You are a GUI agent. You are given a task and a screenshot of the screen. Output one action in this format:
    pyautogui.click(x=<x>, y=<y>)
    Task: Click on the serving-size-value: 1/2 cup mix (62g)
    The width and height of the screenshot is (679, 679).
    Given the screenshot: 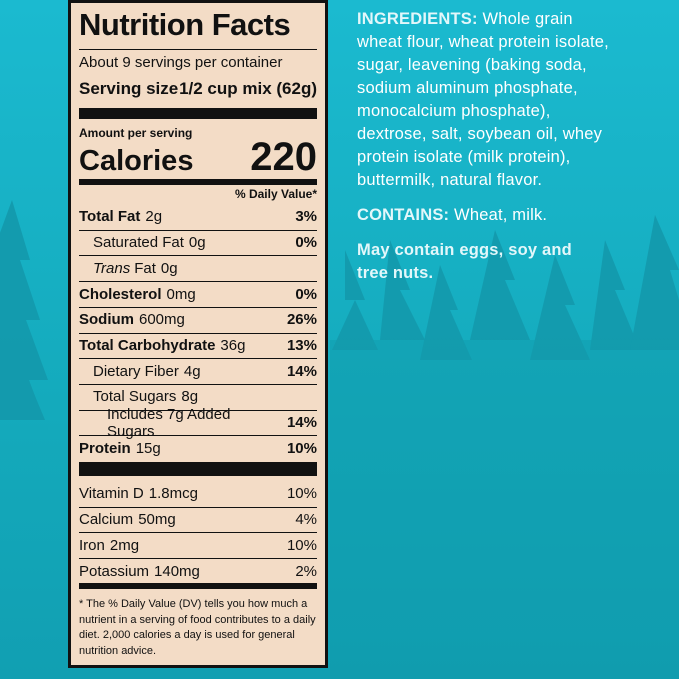 What is the action you would take?
    pyautogui.click(x=248, y=88)
    